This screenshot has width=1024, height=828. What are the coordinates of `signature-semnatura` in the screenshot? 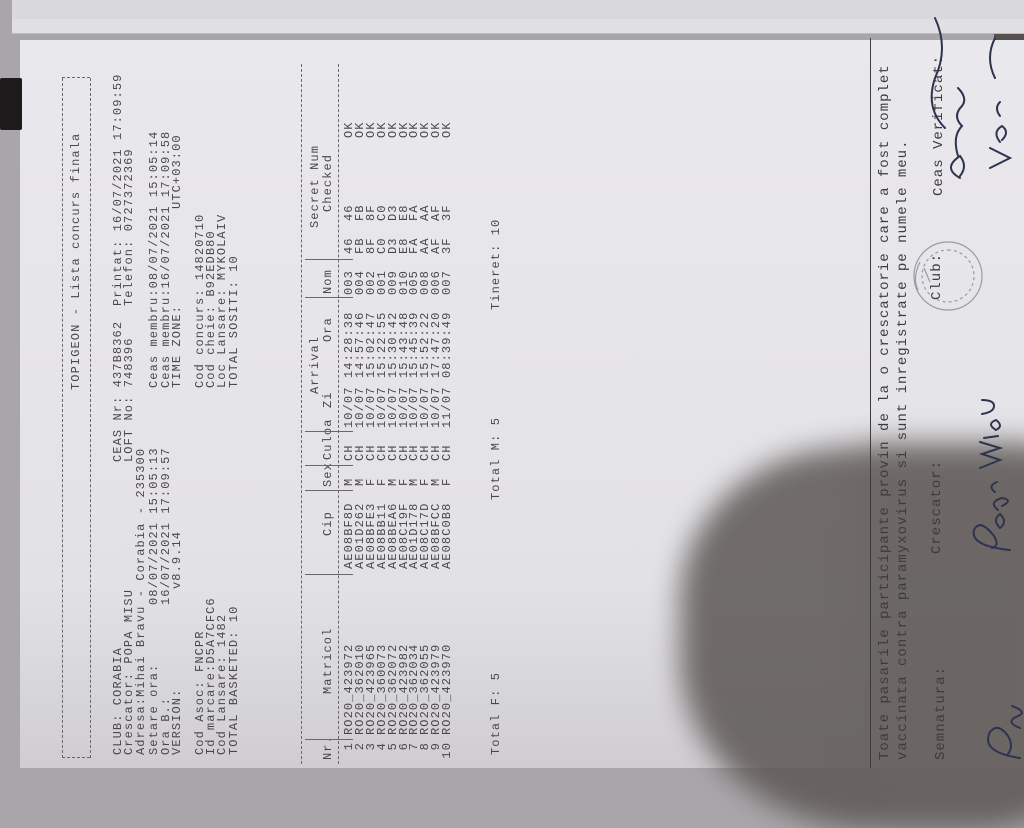 It's located at (1005, 732).